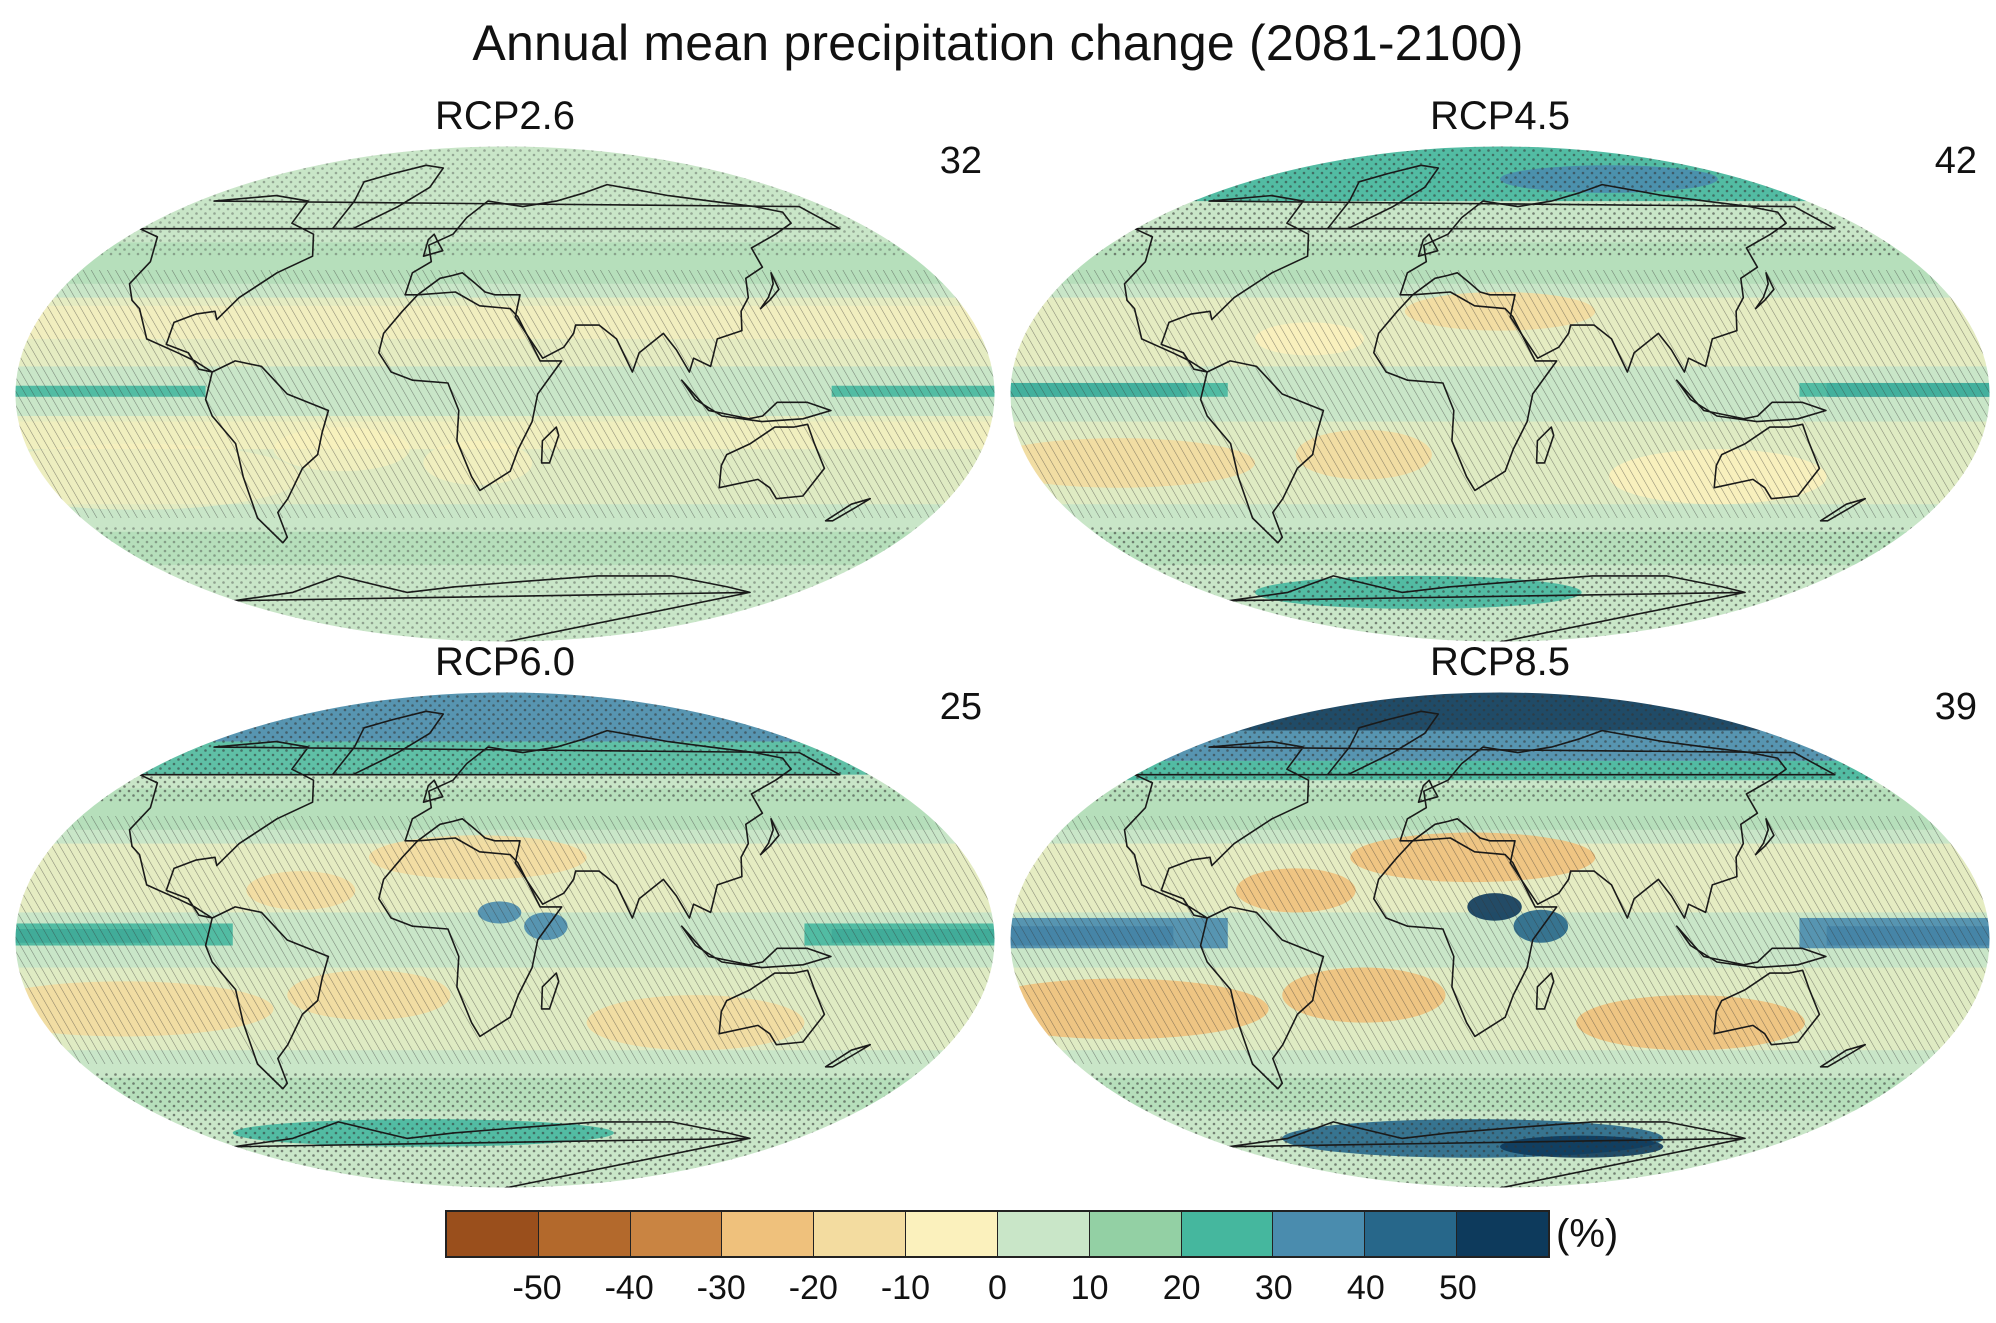 The image size is (1996, 1323). Describe the element at coordinates (537, 1288) in the screenshot. I see `colorbar-tick-label: -50` at that location.